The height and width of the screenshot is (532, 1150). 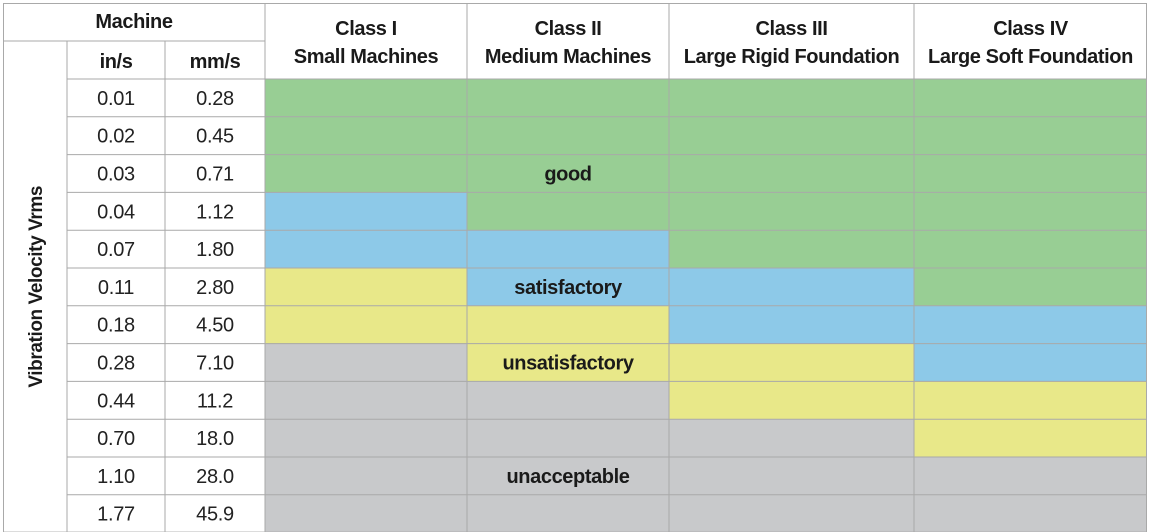 I want to click on row-value-mm-s: 18.0, so click(x=215, y=439).